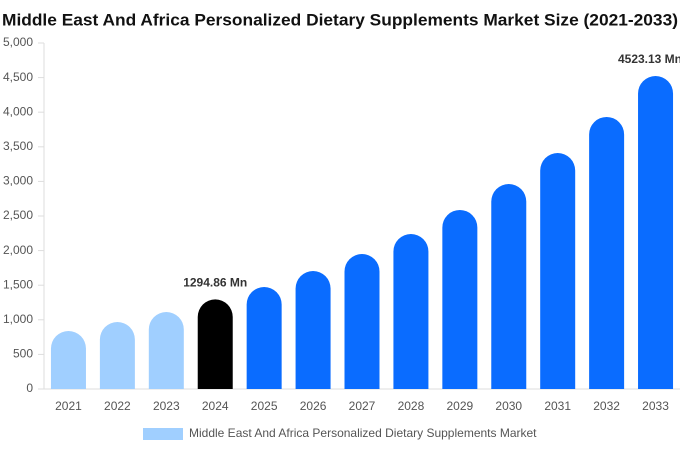  What do you see at coordinates (18, 284) in the screenshot?
I see `y-tick-label: 1,500` at bounding box center [18, 284].